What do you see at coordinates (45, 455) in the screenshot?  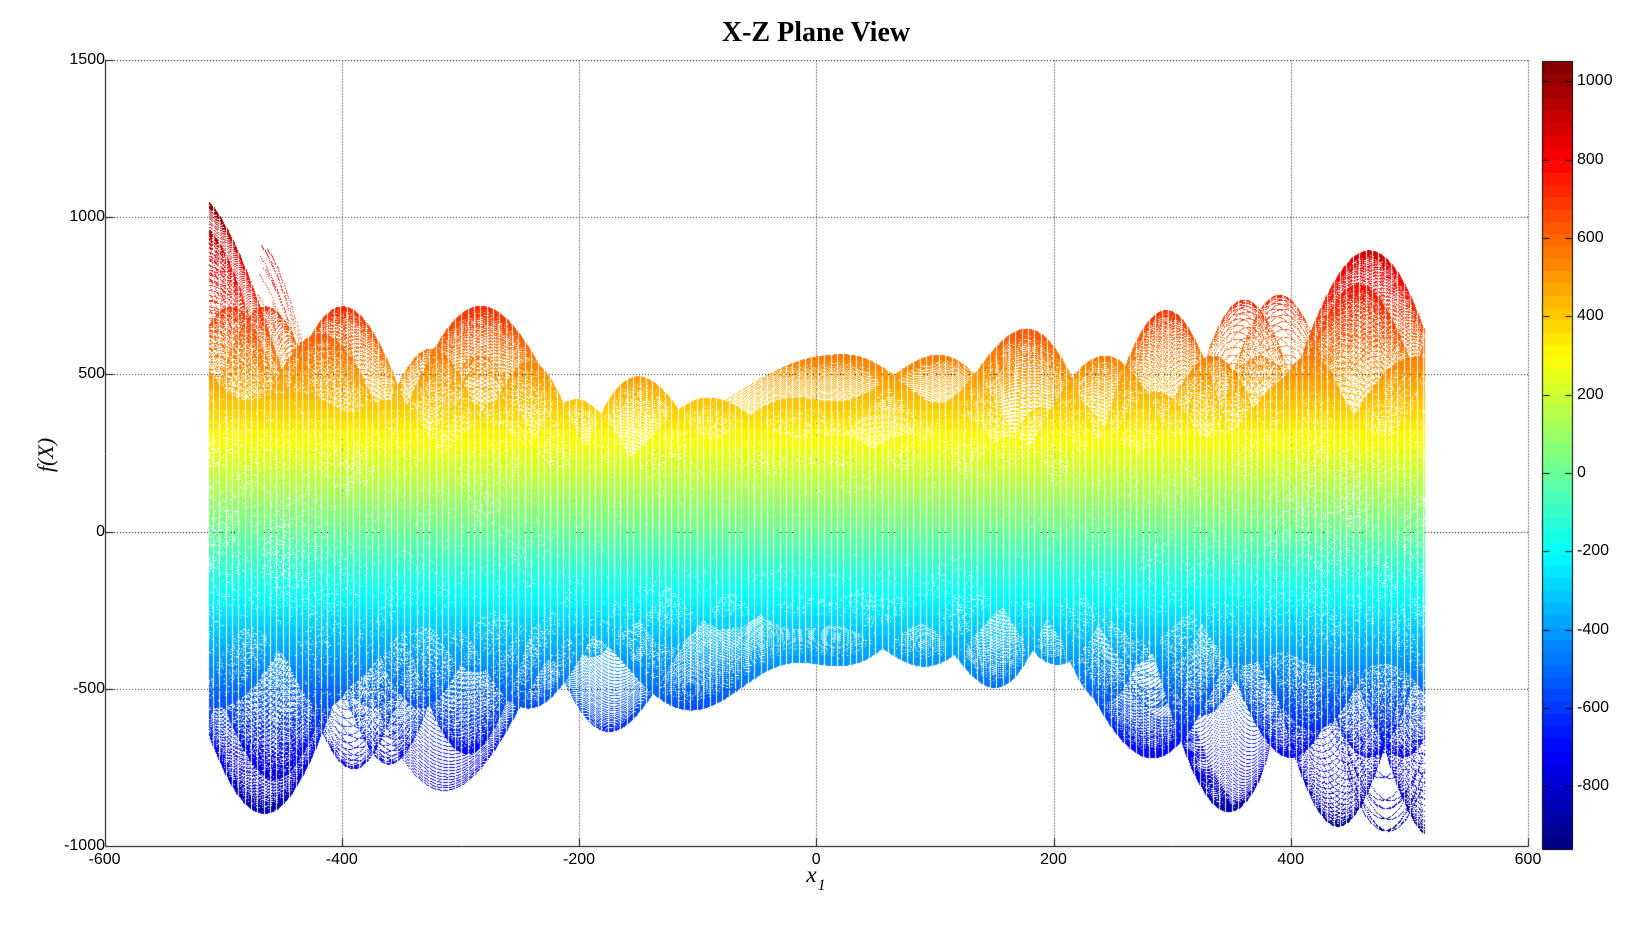 I see `y-axis-label: f(X)` at bounding box center [45, 455].